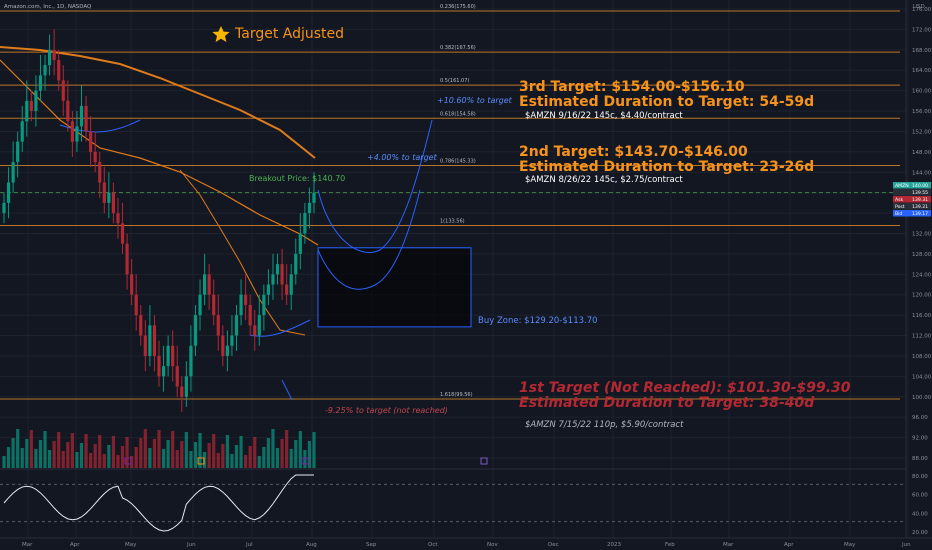  What do you see at coordinates (922, 296) in the screenshot?
I see `price-tick: 120.00` at bounding box center [922, 296].